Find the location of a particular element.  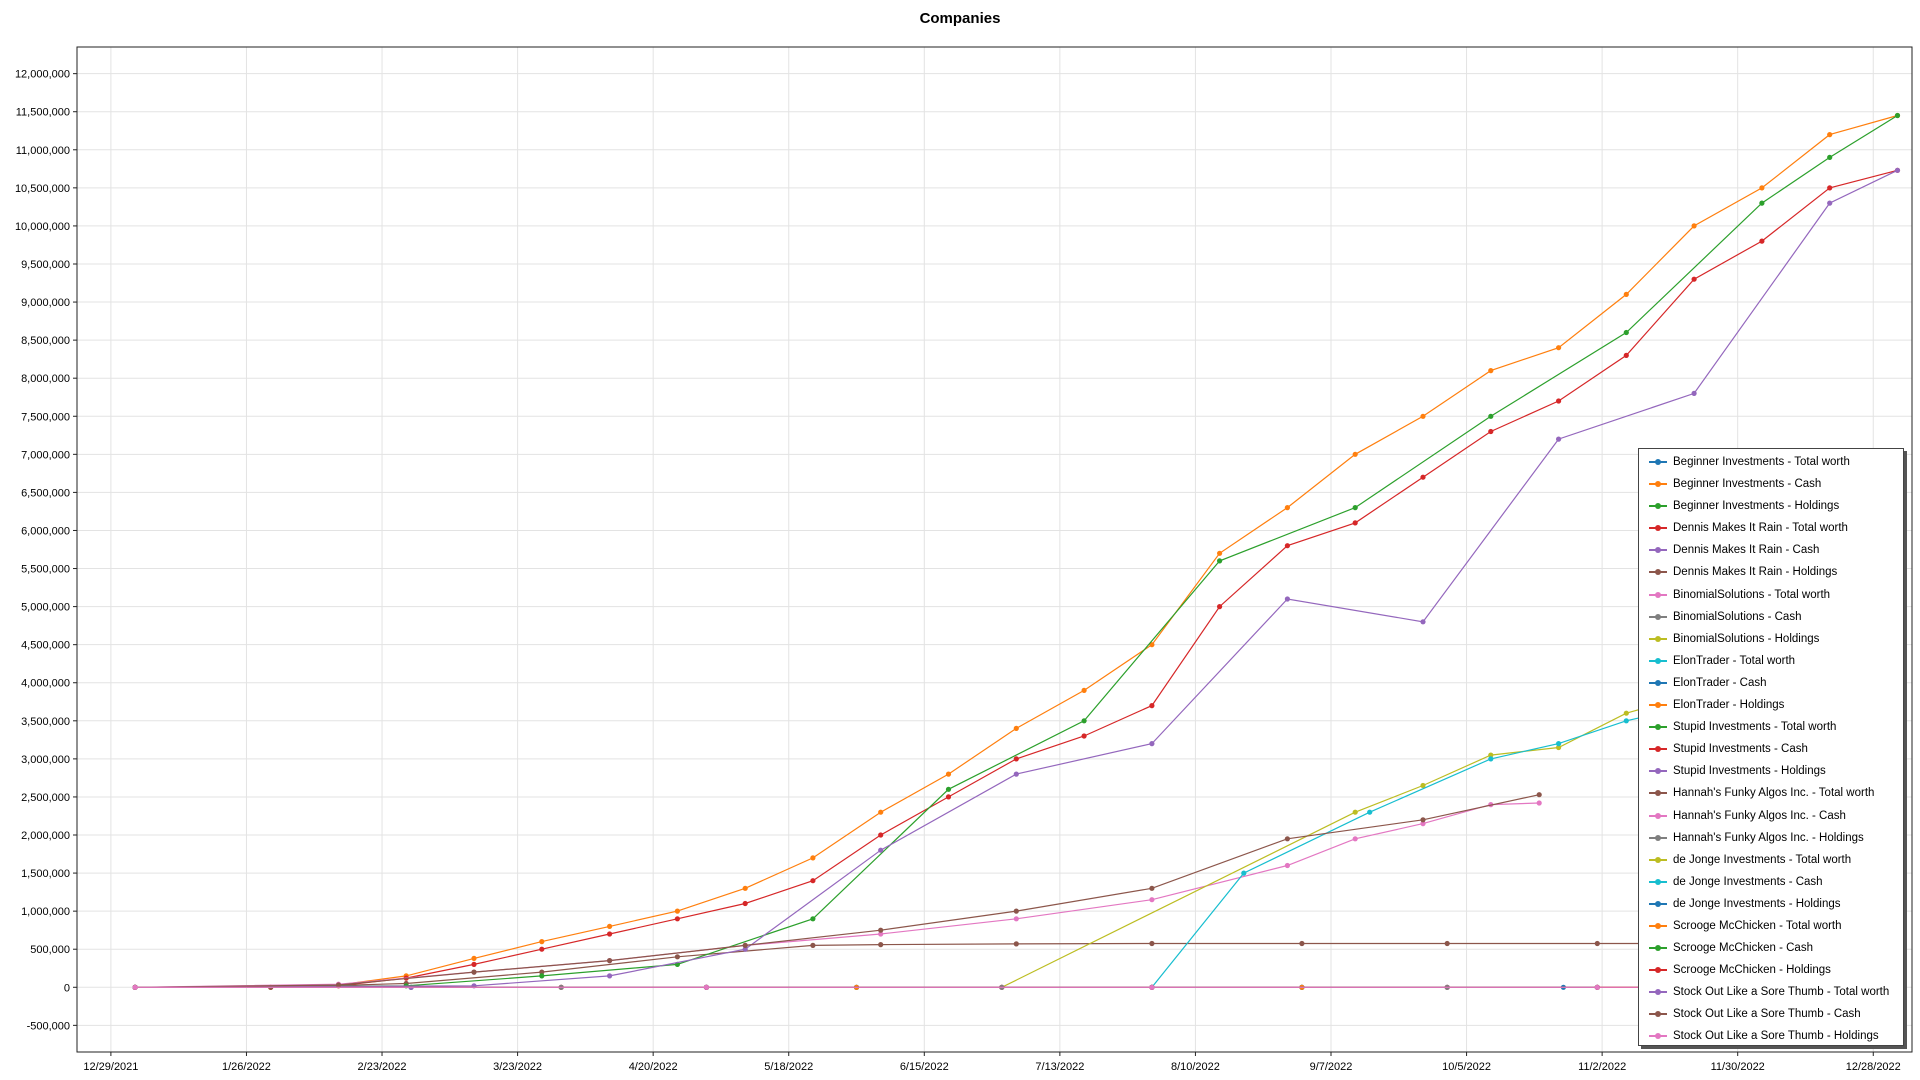

legend-item: Stupid Investments - Cash is located at coordinates (1771, 749).